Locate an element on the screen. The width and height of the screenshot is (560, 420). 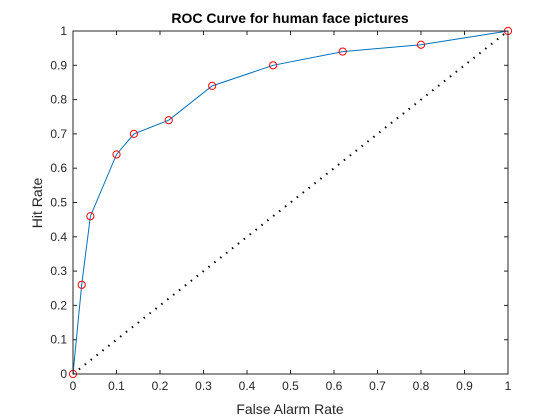
y-tick-label: 0.4 is located at coordinates (58, 237).